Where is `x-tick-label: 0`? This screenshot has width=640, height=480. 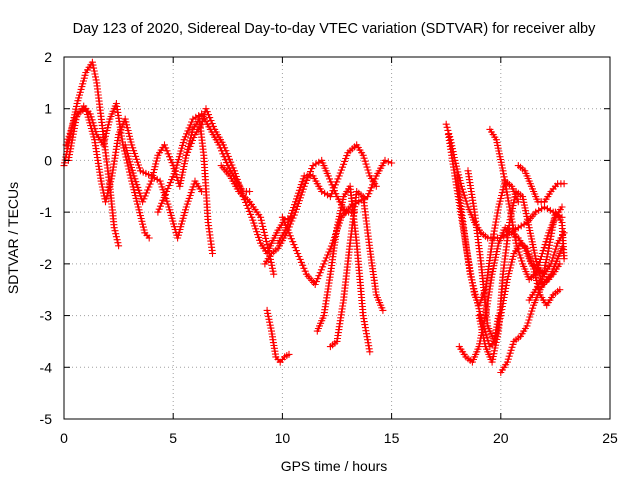
x-tick-label: 0 is located at coordinates (64, 438).